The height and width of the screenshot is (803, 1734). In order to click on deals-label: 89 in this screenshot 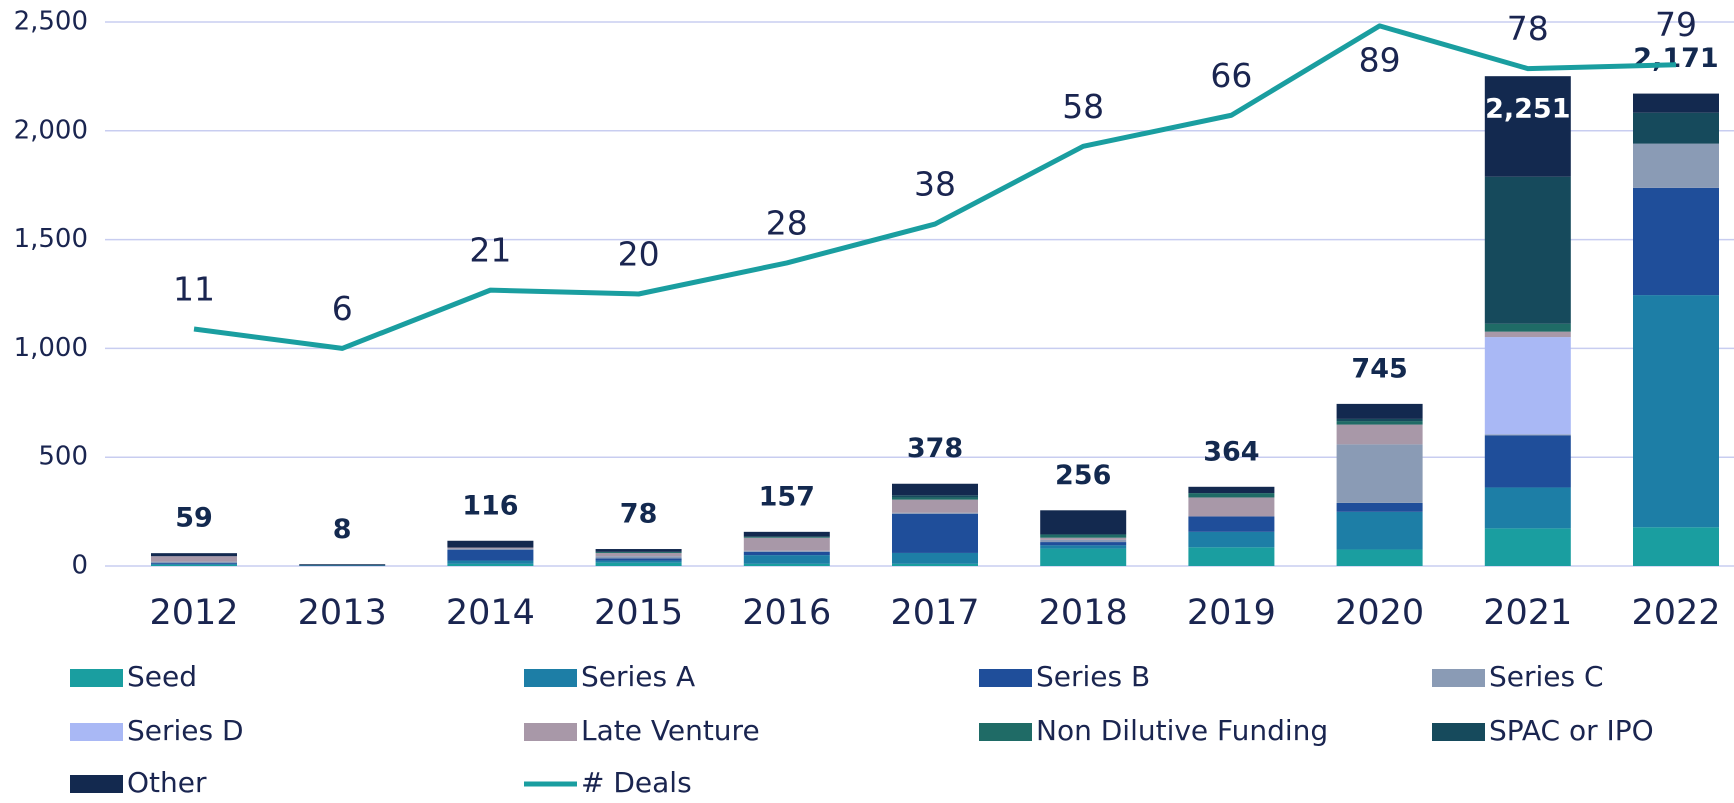, I will do `click(1380, 59)`.